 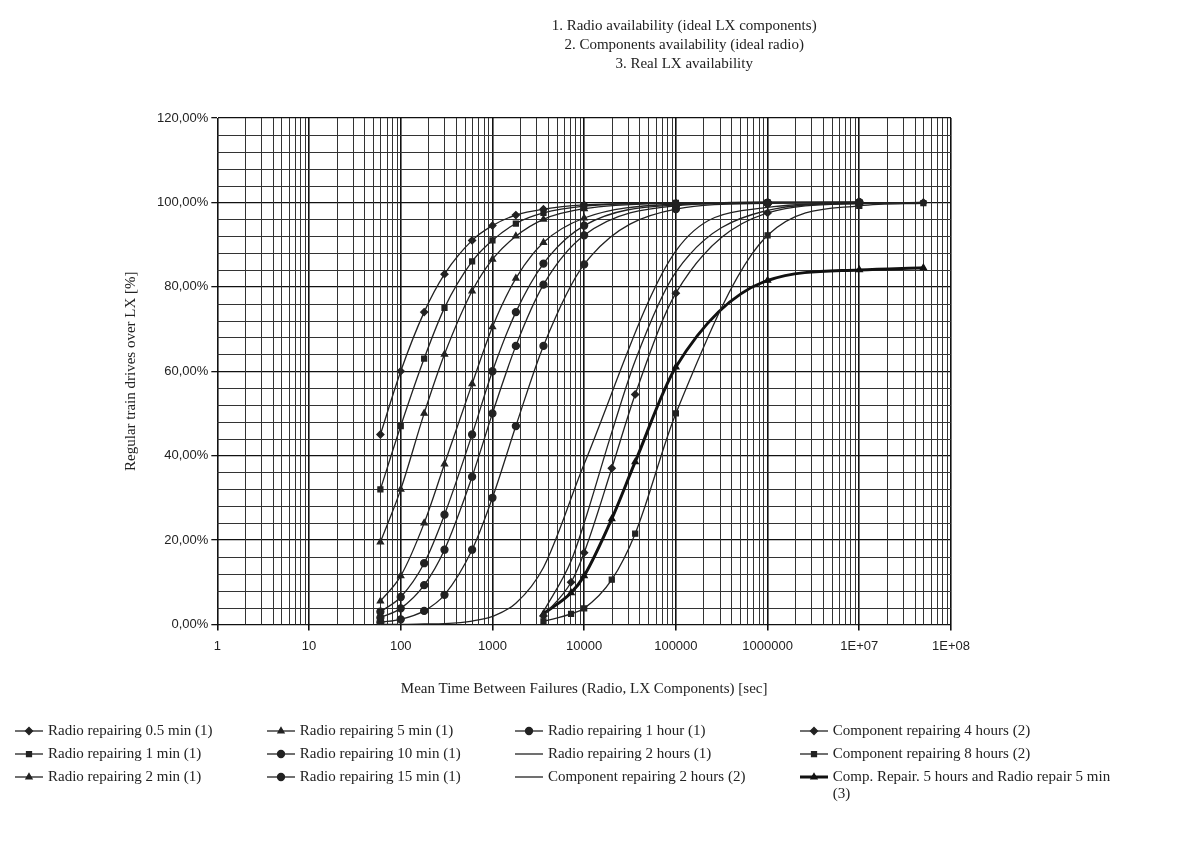 What do you see at coordinates (859, 645) in the screenshot?
I see `x-tick-label: 1E+07` at bounding box center [859, 645].